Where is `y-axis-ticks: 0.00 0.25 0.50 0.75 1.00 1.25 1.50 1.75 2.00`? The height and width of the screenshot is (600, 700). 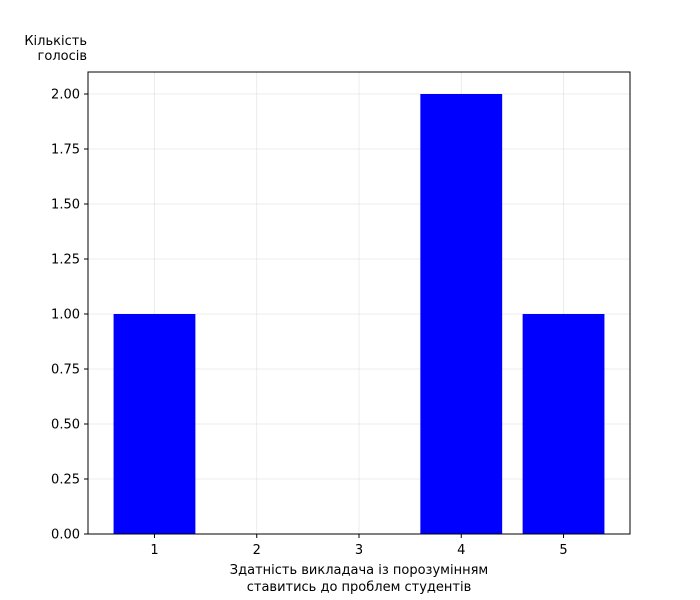 y-axis-ticks: 0.00 0.25 0.50 0.75 1.00 1.25 1.50 1.75 2.00 is located at coordinates (69, 315).